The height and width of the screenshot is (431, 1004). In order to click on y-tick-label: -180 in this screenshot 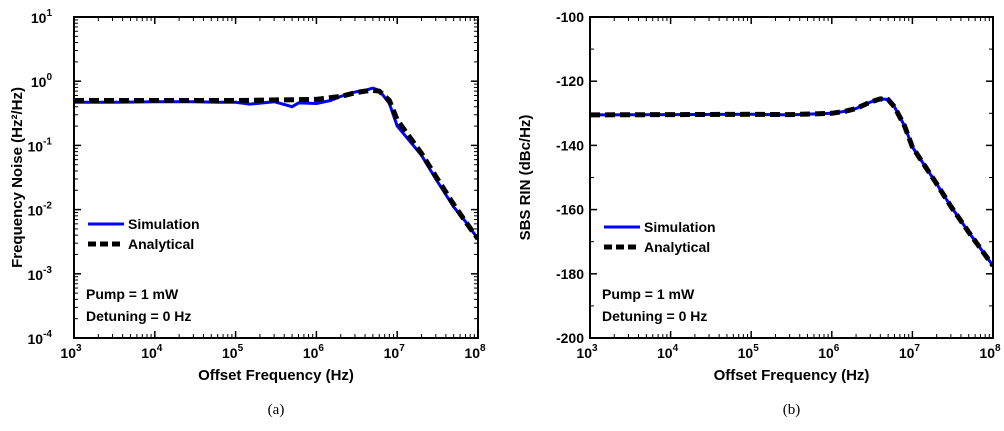, I will do `click(570, 274)`.